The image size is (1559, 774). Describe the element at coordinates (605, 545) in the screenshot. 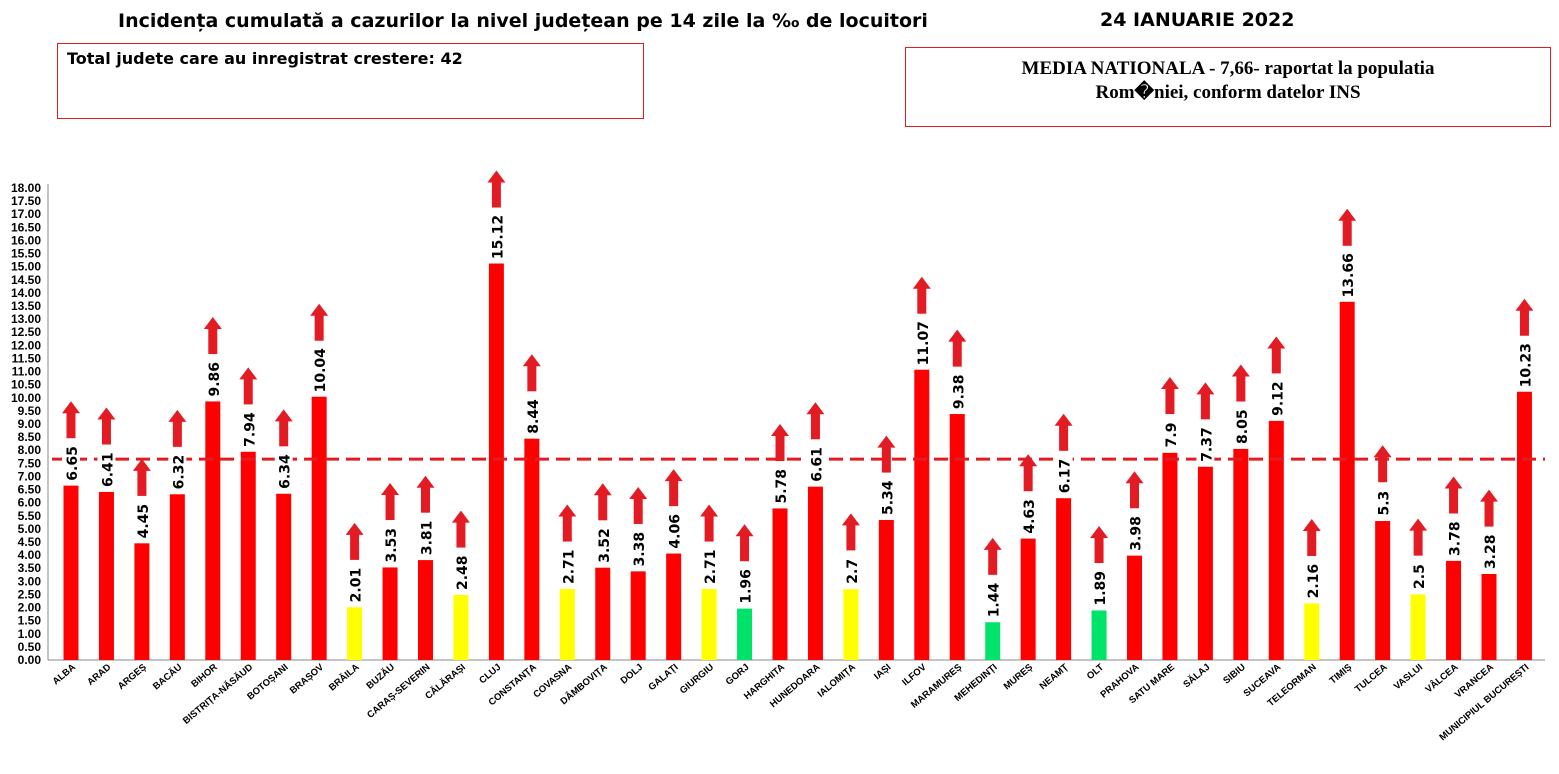

I see `value-label: 3.52` at that location.